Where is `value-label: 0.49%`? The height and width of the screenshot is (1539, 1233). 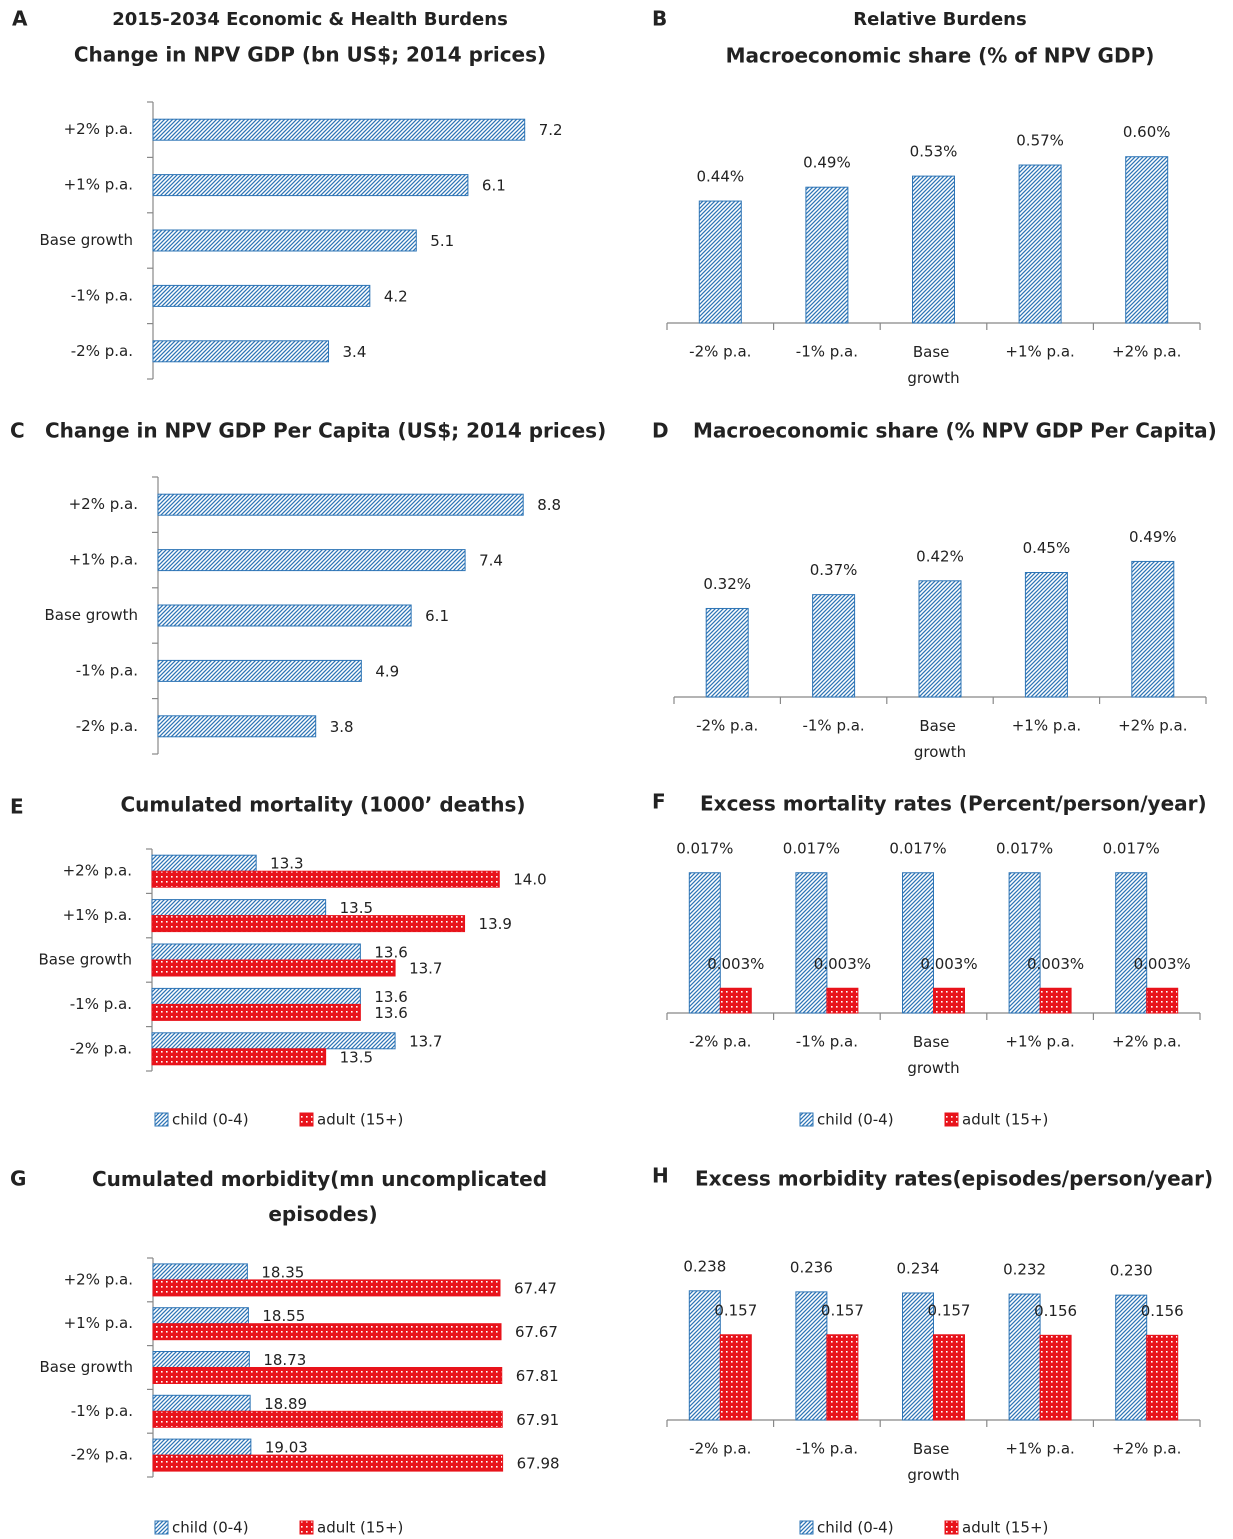
value-label: 0.49% is located at coordinates (827, 163).